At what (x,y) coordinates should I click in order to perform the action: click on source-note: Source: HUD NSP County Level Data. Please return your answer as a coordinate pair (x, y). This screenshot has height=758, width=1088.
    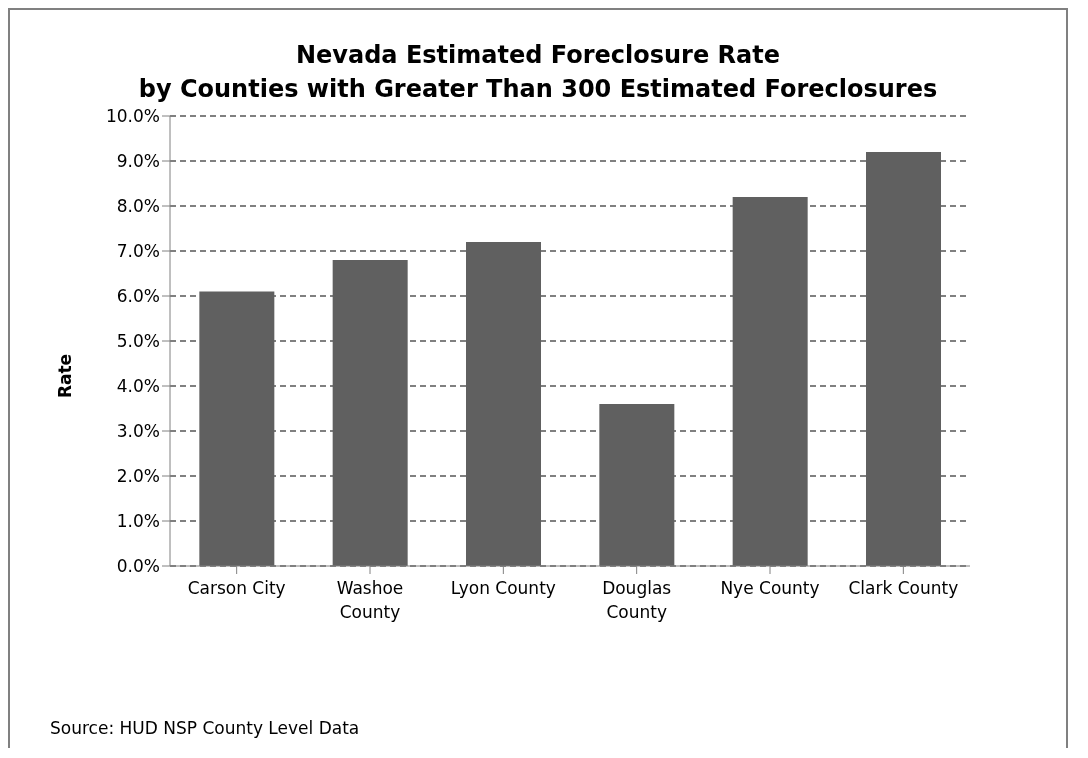
    Looking at the image, I should click on (205, 728).